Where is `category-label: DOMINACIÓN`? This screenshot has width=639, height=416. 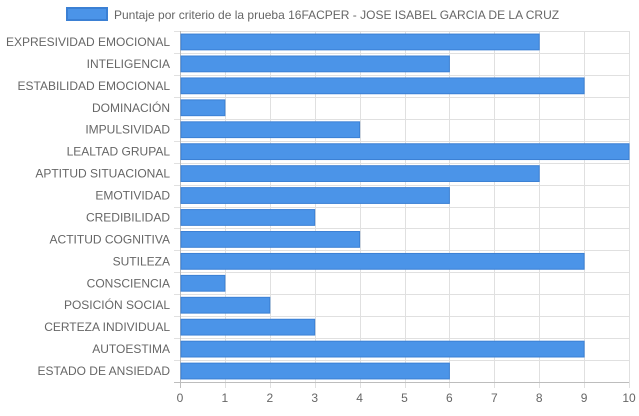 category-label: DOMINACIÓN is located at coordinates (131, 107).